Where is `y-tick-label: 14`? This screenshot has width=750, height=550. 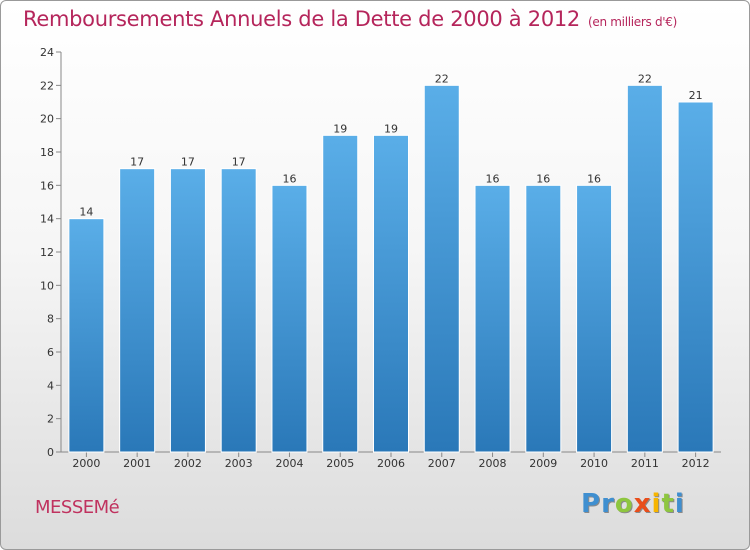
y-tick-label: 14 is located at coordinates (47, 219).